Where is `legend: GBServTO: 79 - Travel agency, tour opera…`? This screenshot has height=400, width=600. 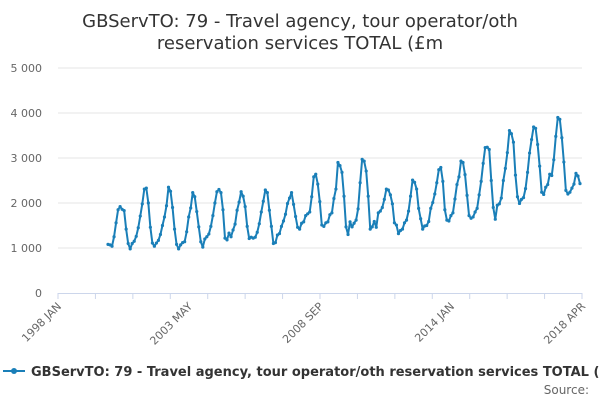
legend: GBServTO: 79 - Travel agency, tour opera… is located at coordinates (301, 372).